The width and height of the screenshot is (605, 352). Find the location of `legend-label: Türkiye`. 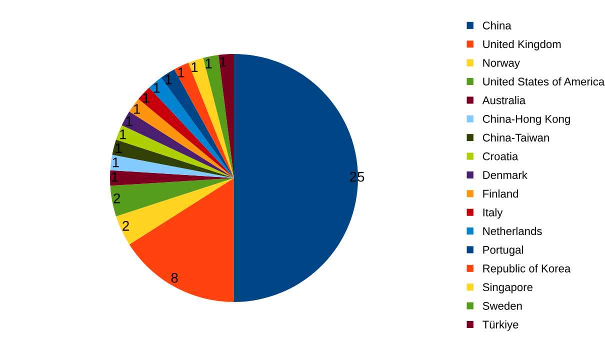

legend-label: Türkiye is located at coordinates (500, 325).